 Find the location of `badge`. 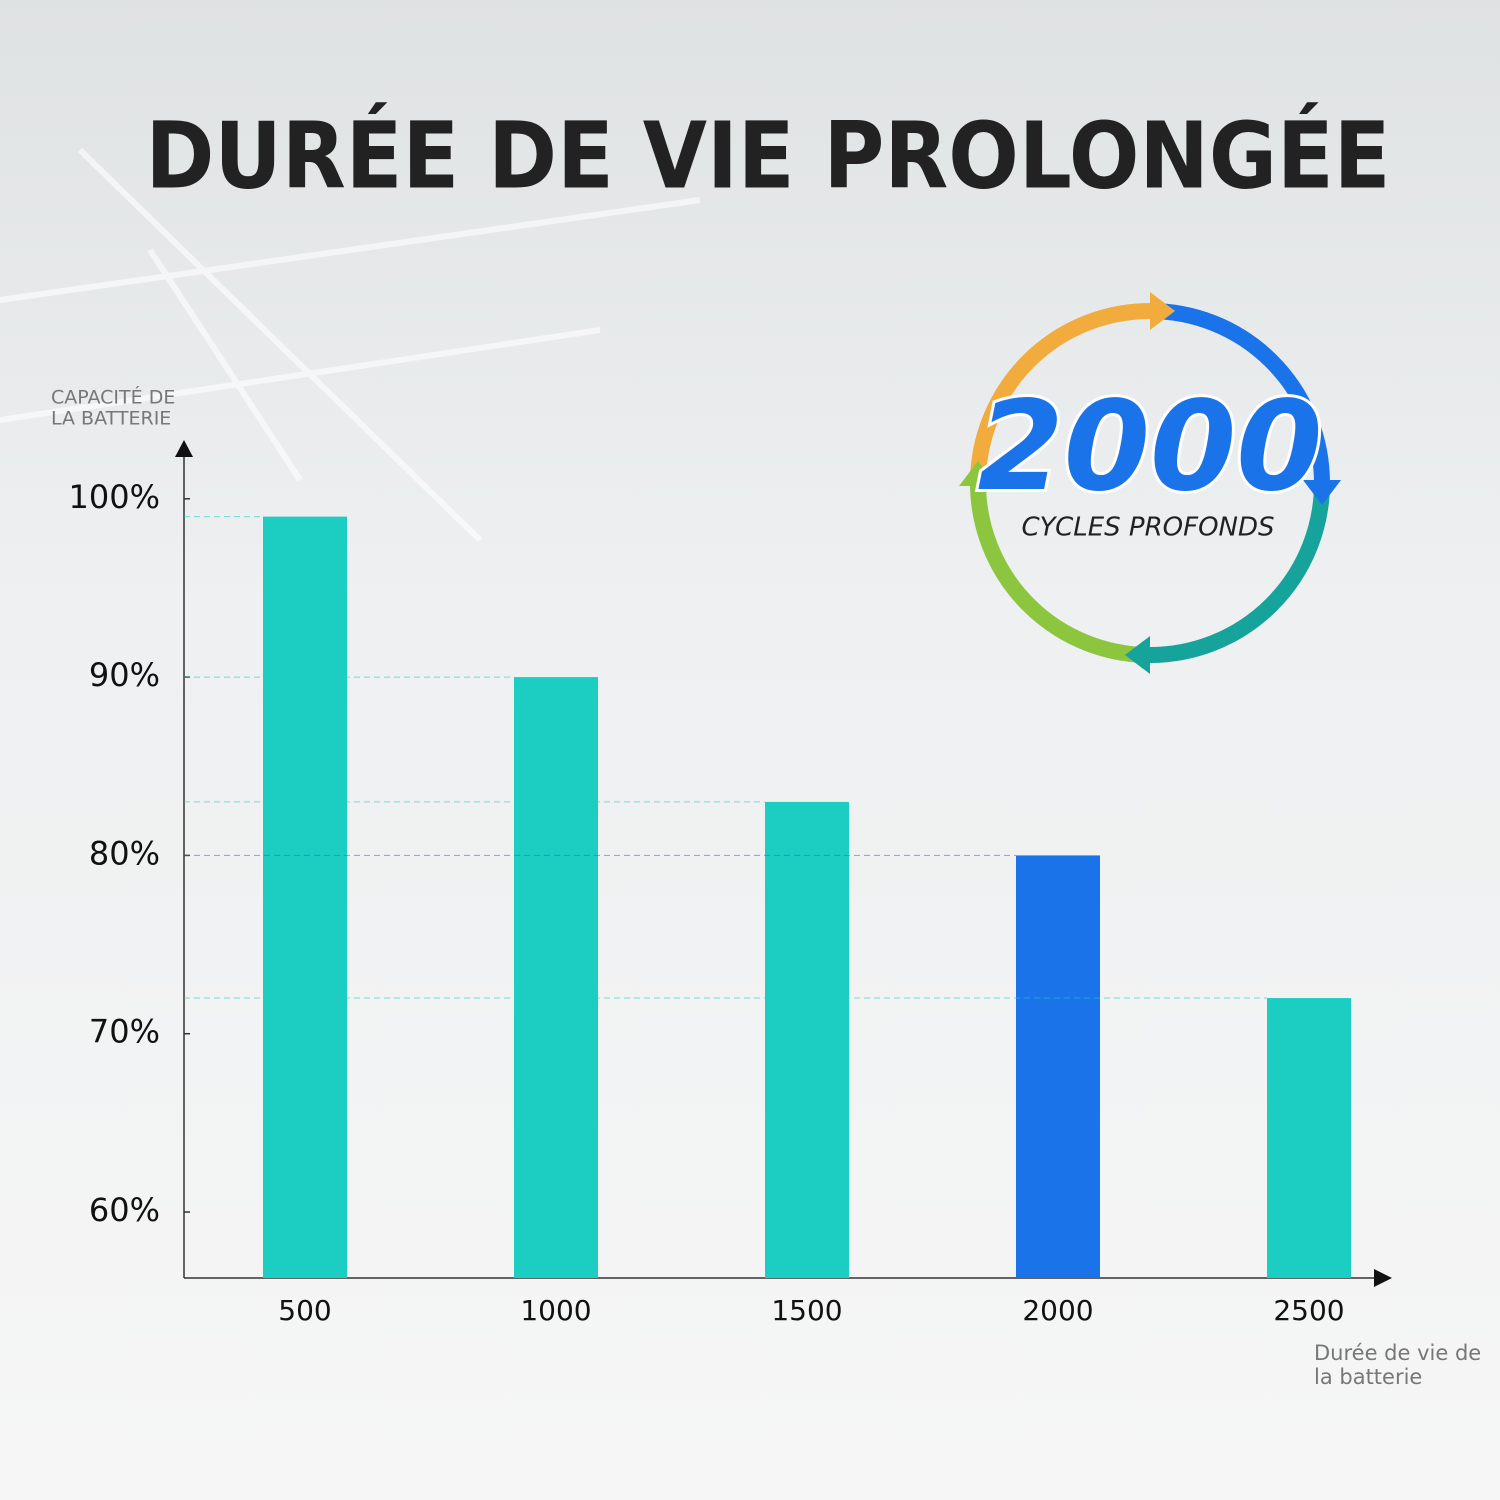

badge is located at coordinates (1150, 483).